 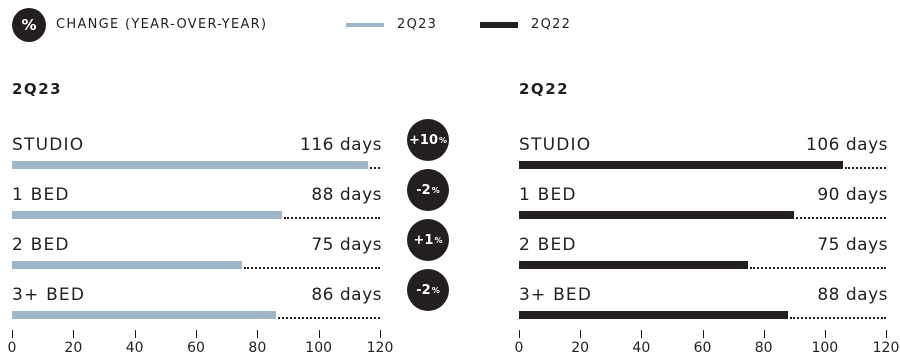 What do you see at coordinates (852, 295) in the screenshot?
I see `value-label-2q22-3: 88 days` at bounding box center [852, 295].